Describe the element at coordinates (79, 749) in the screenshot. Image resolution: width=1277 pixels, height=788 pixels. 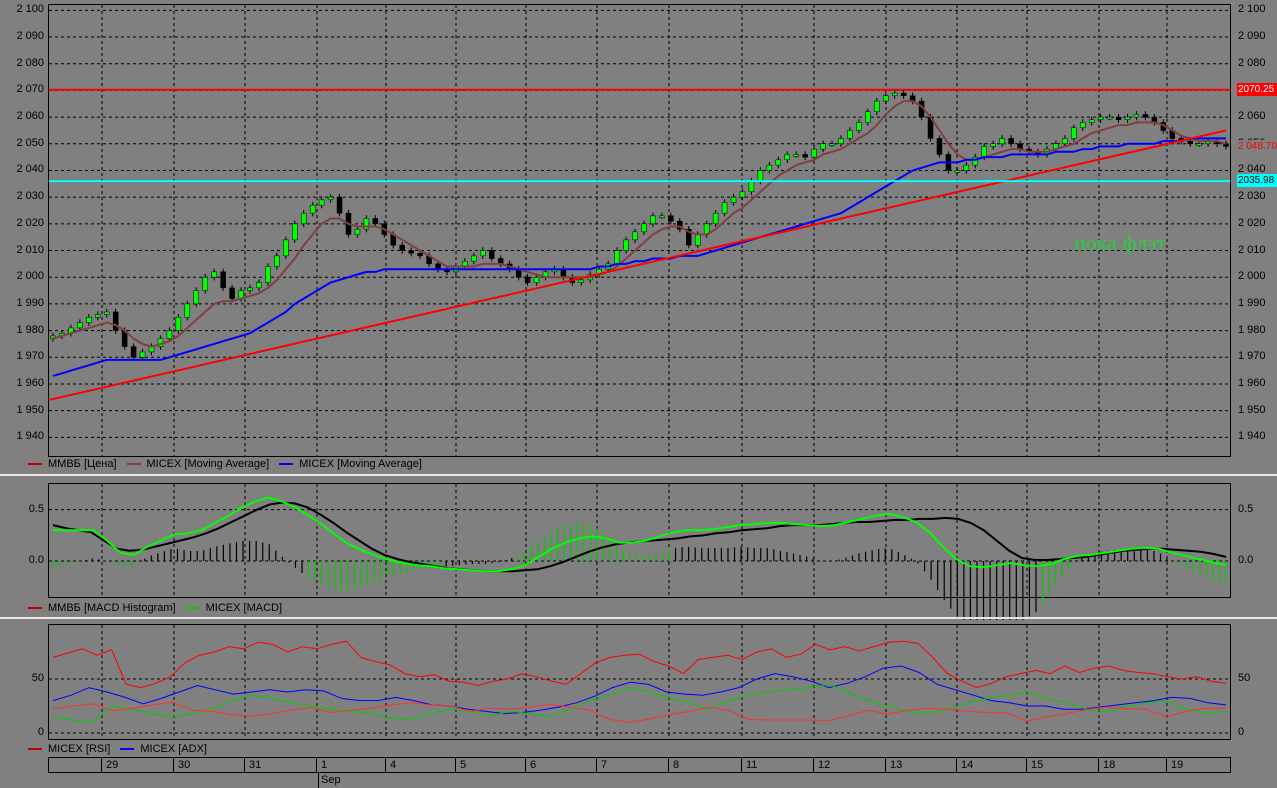
I see `legend-label: MICEX [RSI]` at that location.